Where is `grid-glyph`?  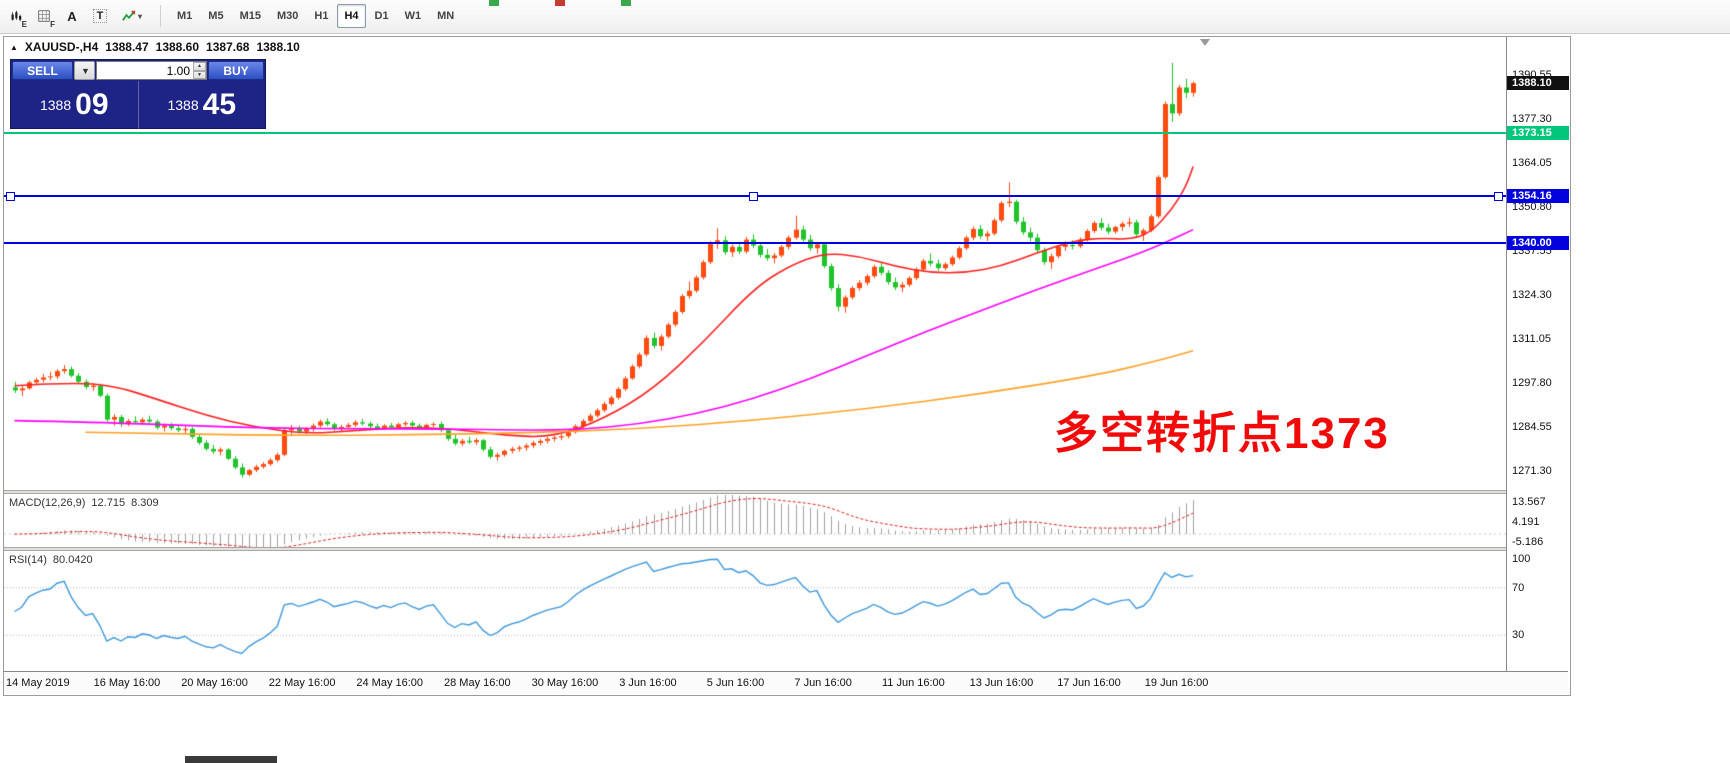
grid-glyph is located at coordinates (44, 16).